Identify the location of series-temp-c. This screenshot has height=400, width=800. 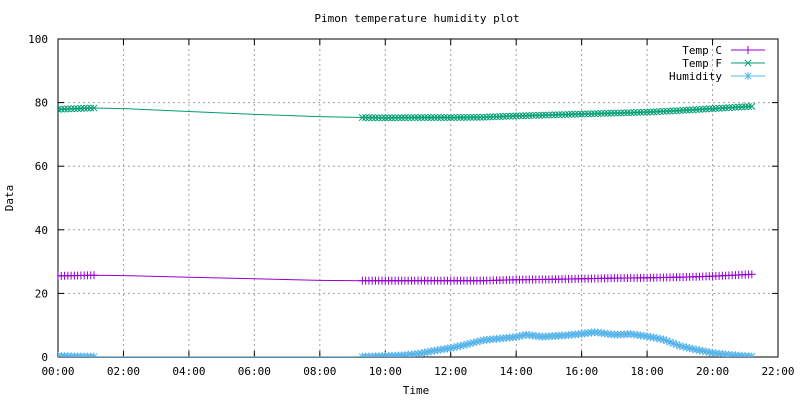
(407, 277).